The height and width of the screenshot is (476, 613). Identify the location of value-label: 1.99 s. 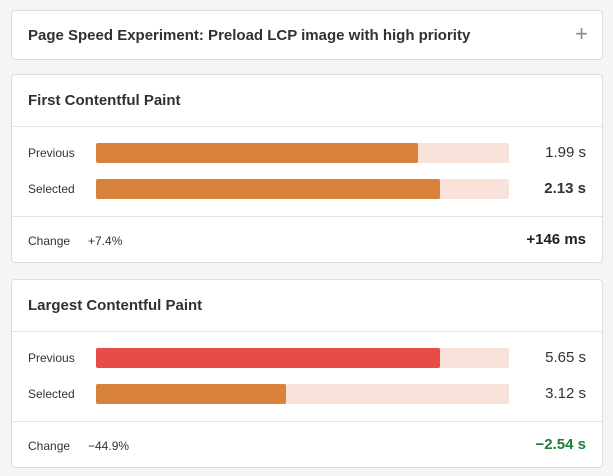
(565, 152).